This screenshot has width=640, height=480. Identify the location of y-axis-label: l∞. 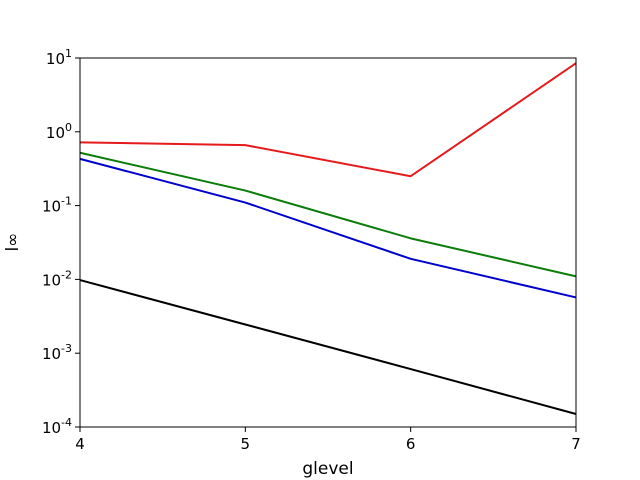
(13, 242).